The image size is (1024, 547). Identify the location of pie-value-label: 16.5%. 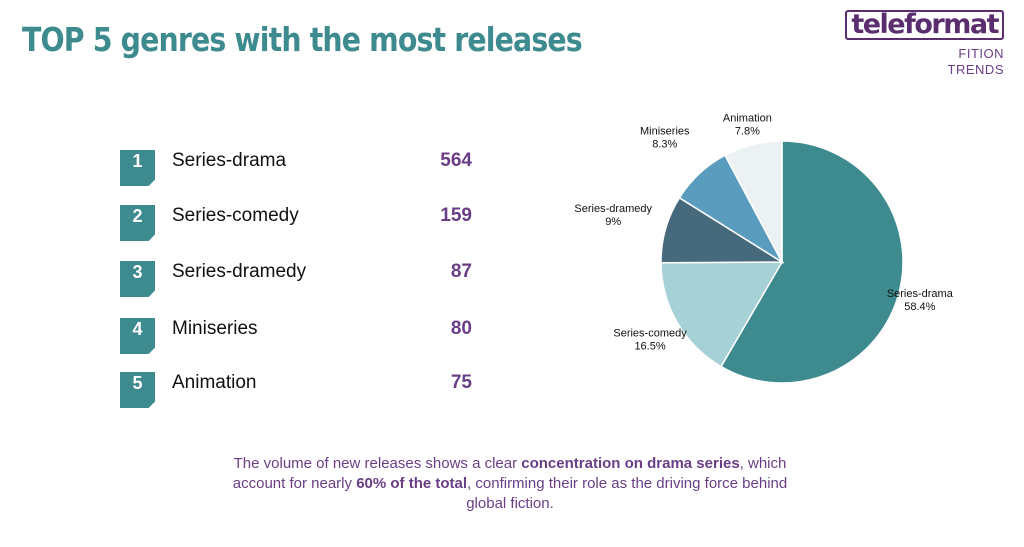
(649, 346).